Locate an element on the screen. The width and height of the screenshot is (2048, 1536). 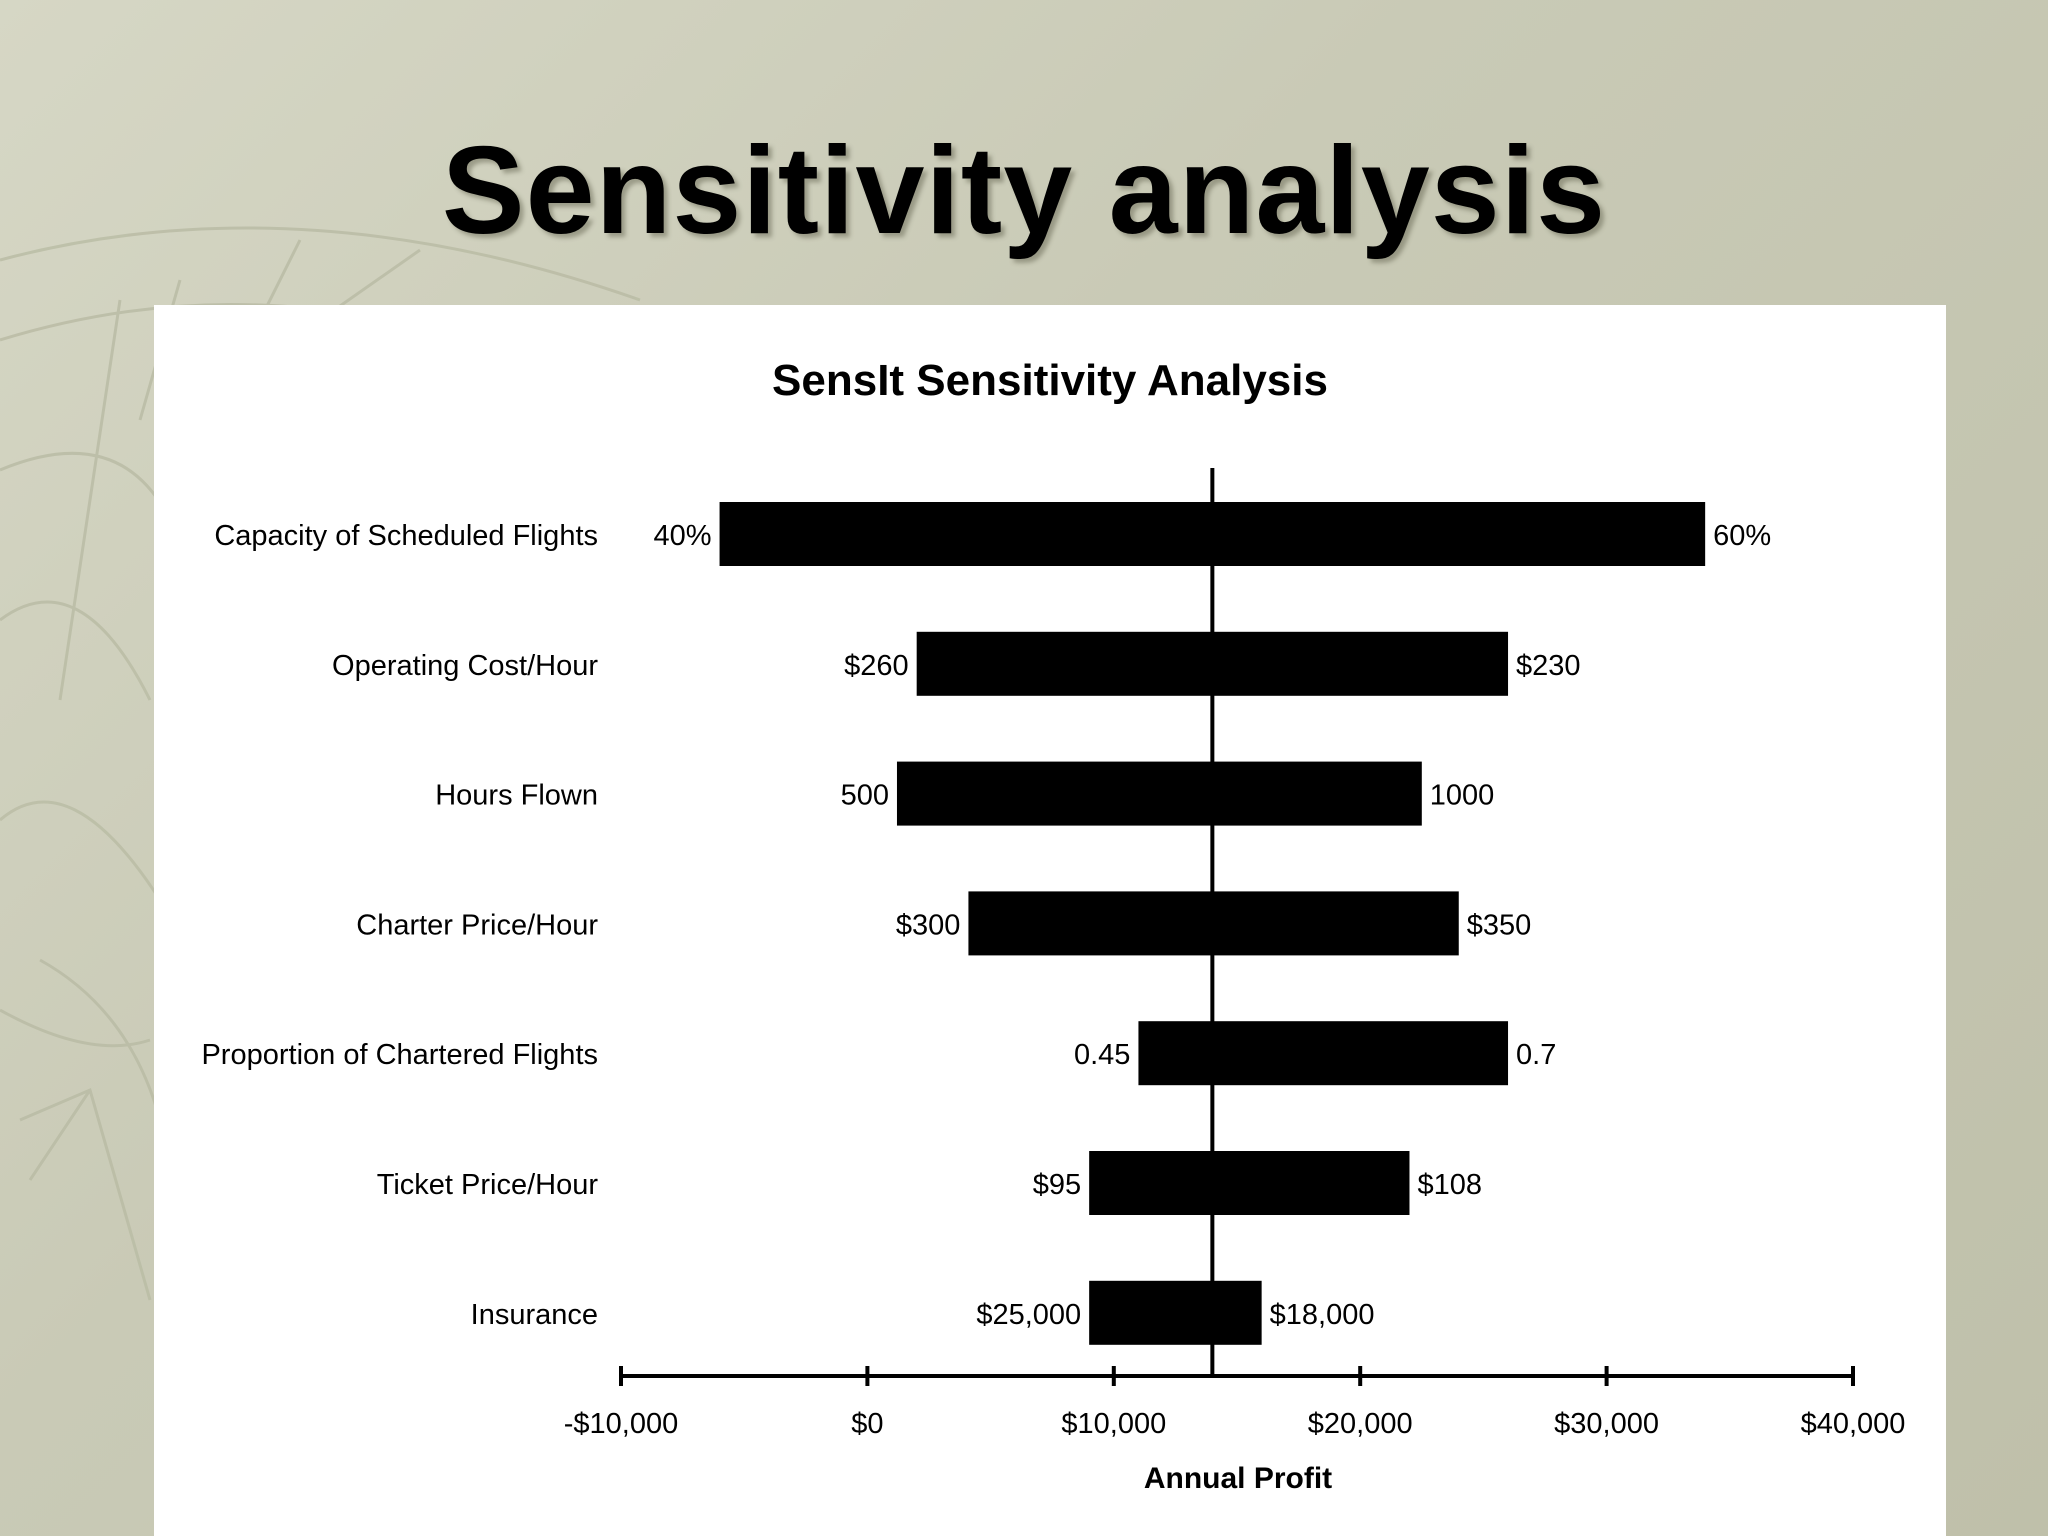
x-tick-label: $10,000 is located at coordinates (1113, 1424).